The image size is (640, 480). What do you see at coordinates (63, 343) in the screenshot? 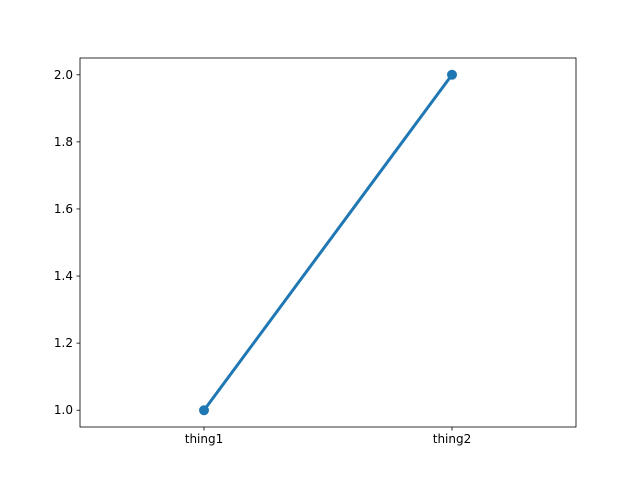
I see `y-tick-label: 1.2` at bounding box center [63, 343].